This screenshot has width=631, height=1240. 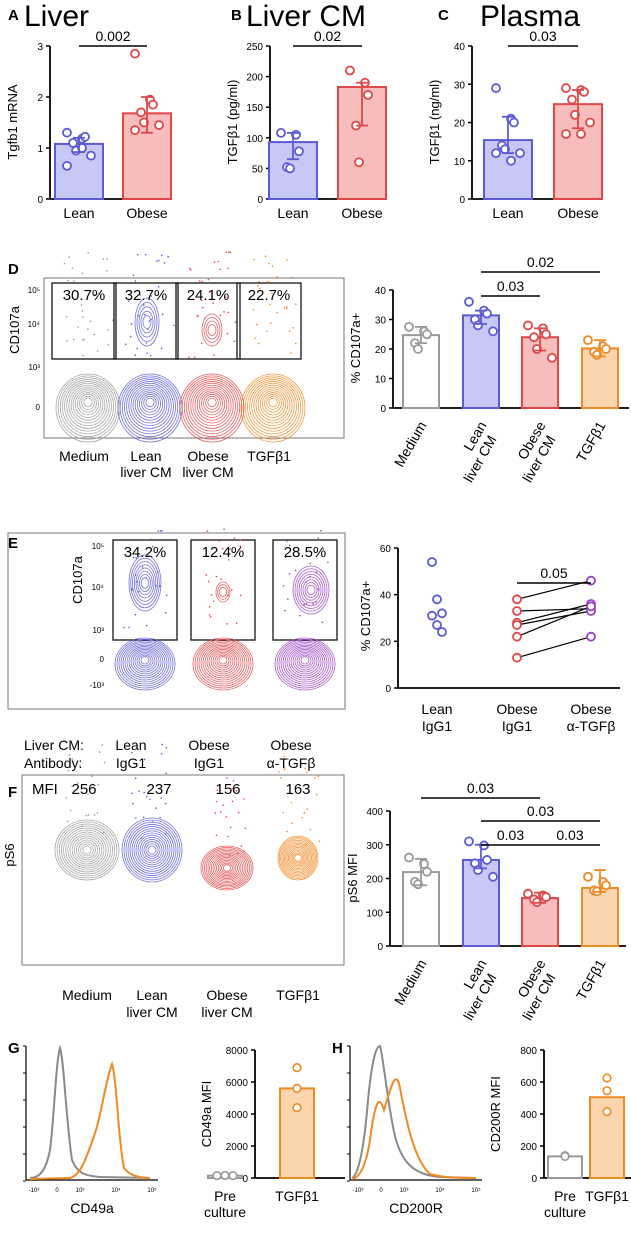 I want to click on flow-frame-D, so click(x=194, y=358).